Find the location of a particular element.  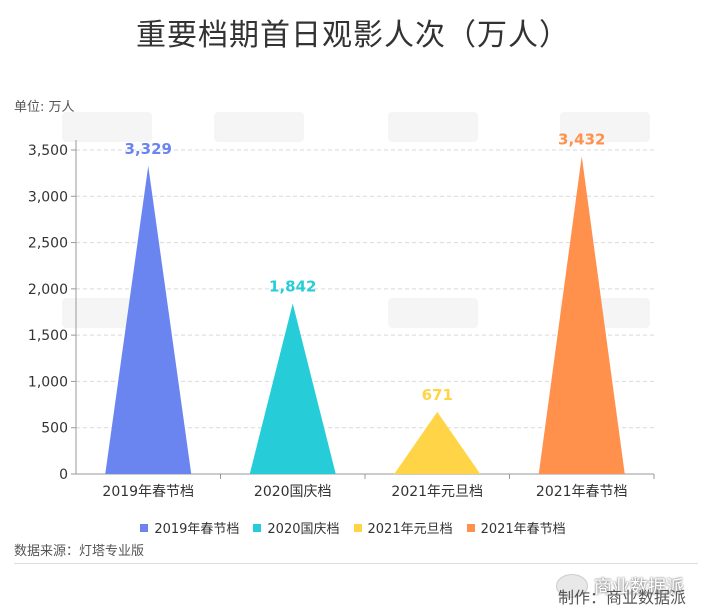

y-tick-label: 500 is located at coordinates (54, 429).